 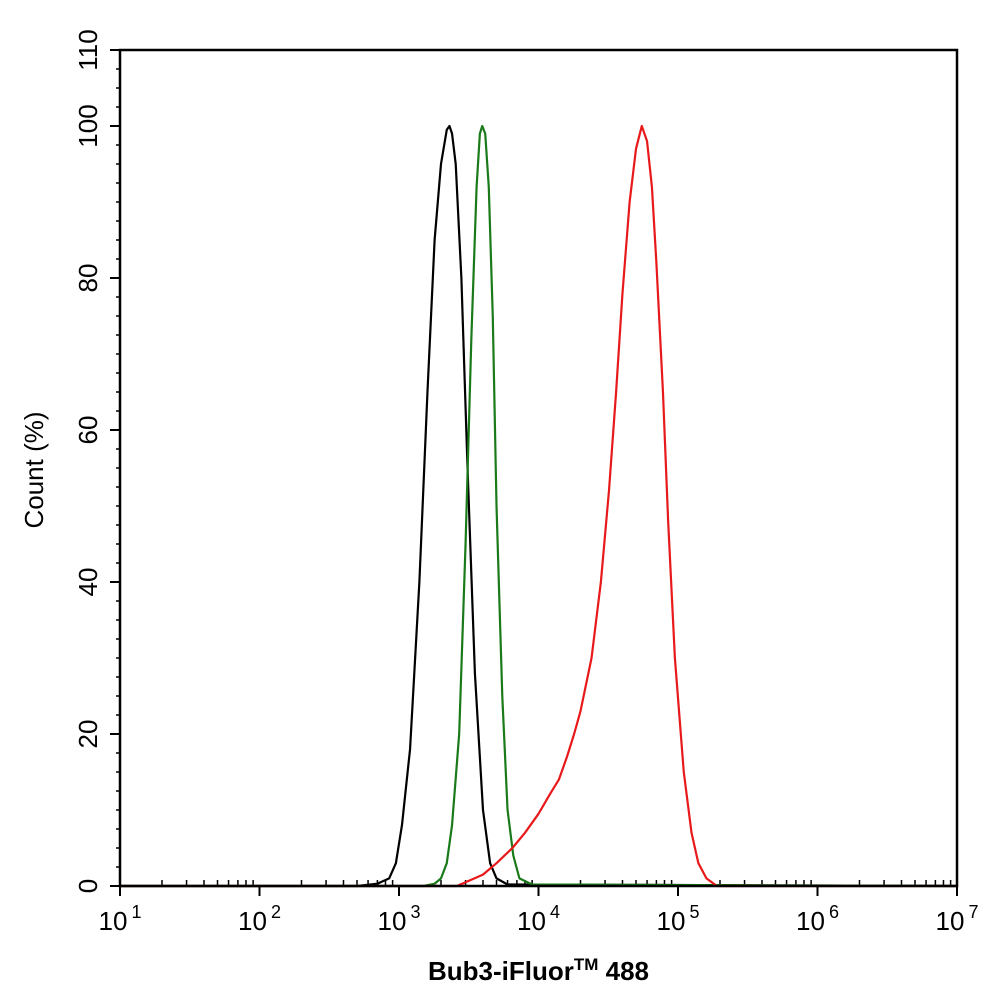 What do you see at coordinates (834, 912) in the screenshot?
I see `x-tick-label-exponent: 6` at bounding box center [834, 912].